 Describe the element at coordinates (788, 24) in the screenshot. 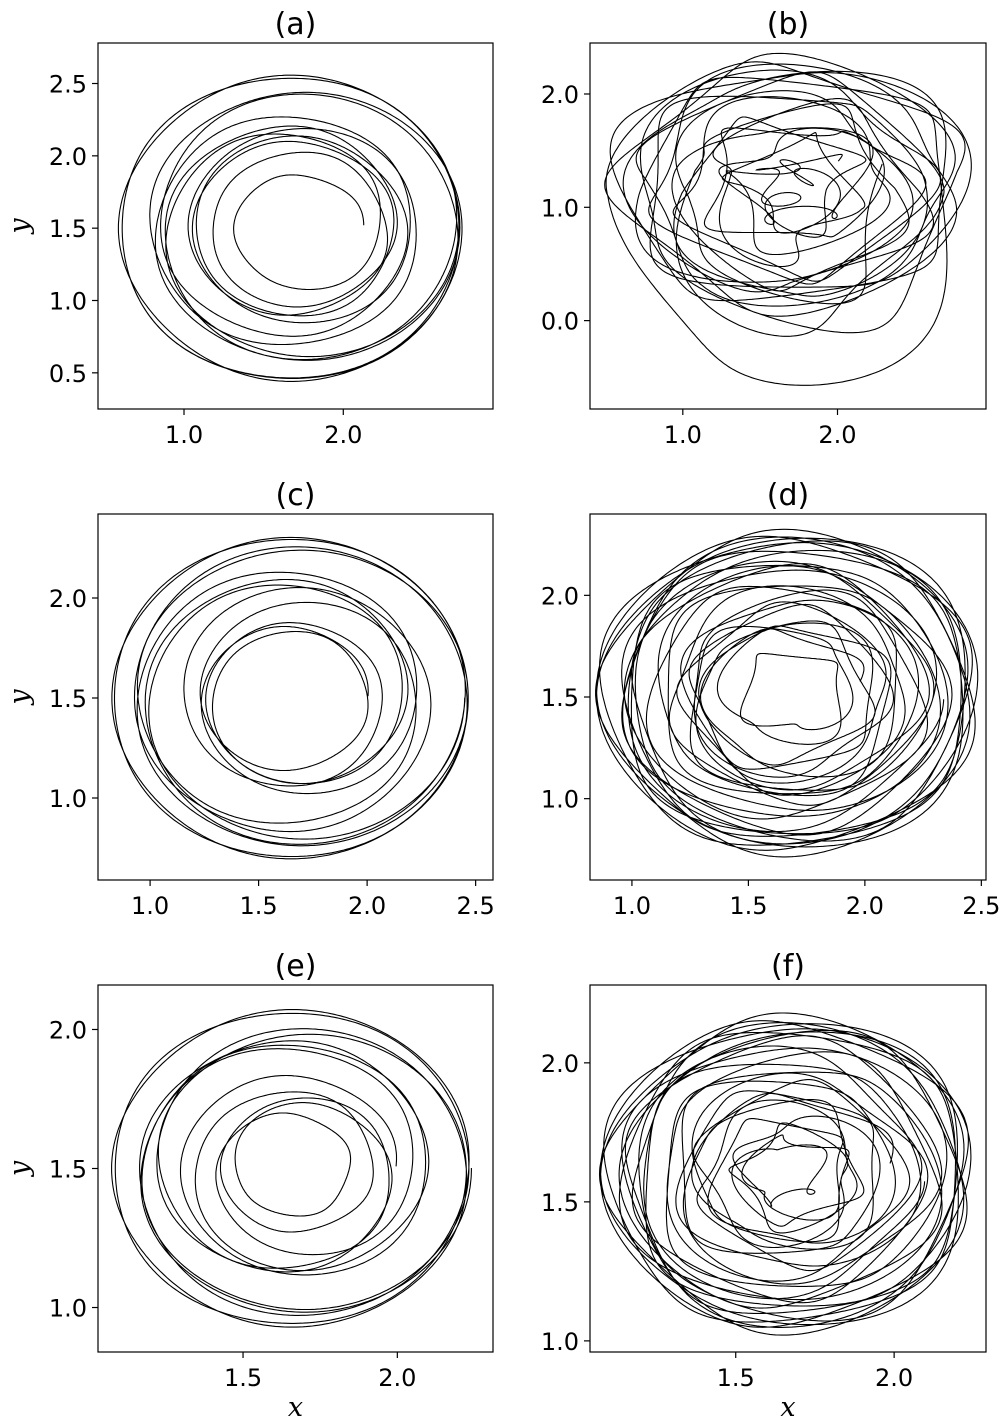

I see `panel-title-b: (b)` at that location.